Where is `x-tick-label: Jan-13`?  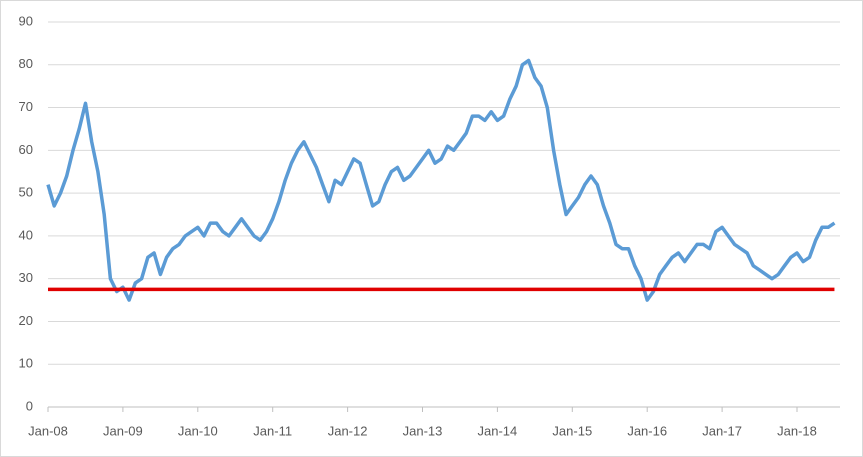
x-tick-label: Jan-13 is located at coordinates (423, 430).